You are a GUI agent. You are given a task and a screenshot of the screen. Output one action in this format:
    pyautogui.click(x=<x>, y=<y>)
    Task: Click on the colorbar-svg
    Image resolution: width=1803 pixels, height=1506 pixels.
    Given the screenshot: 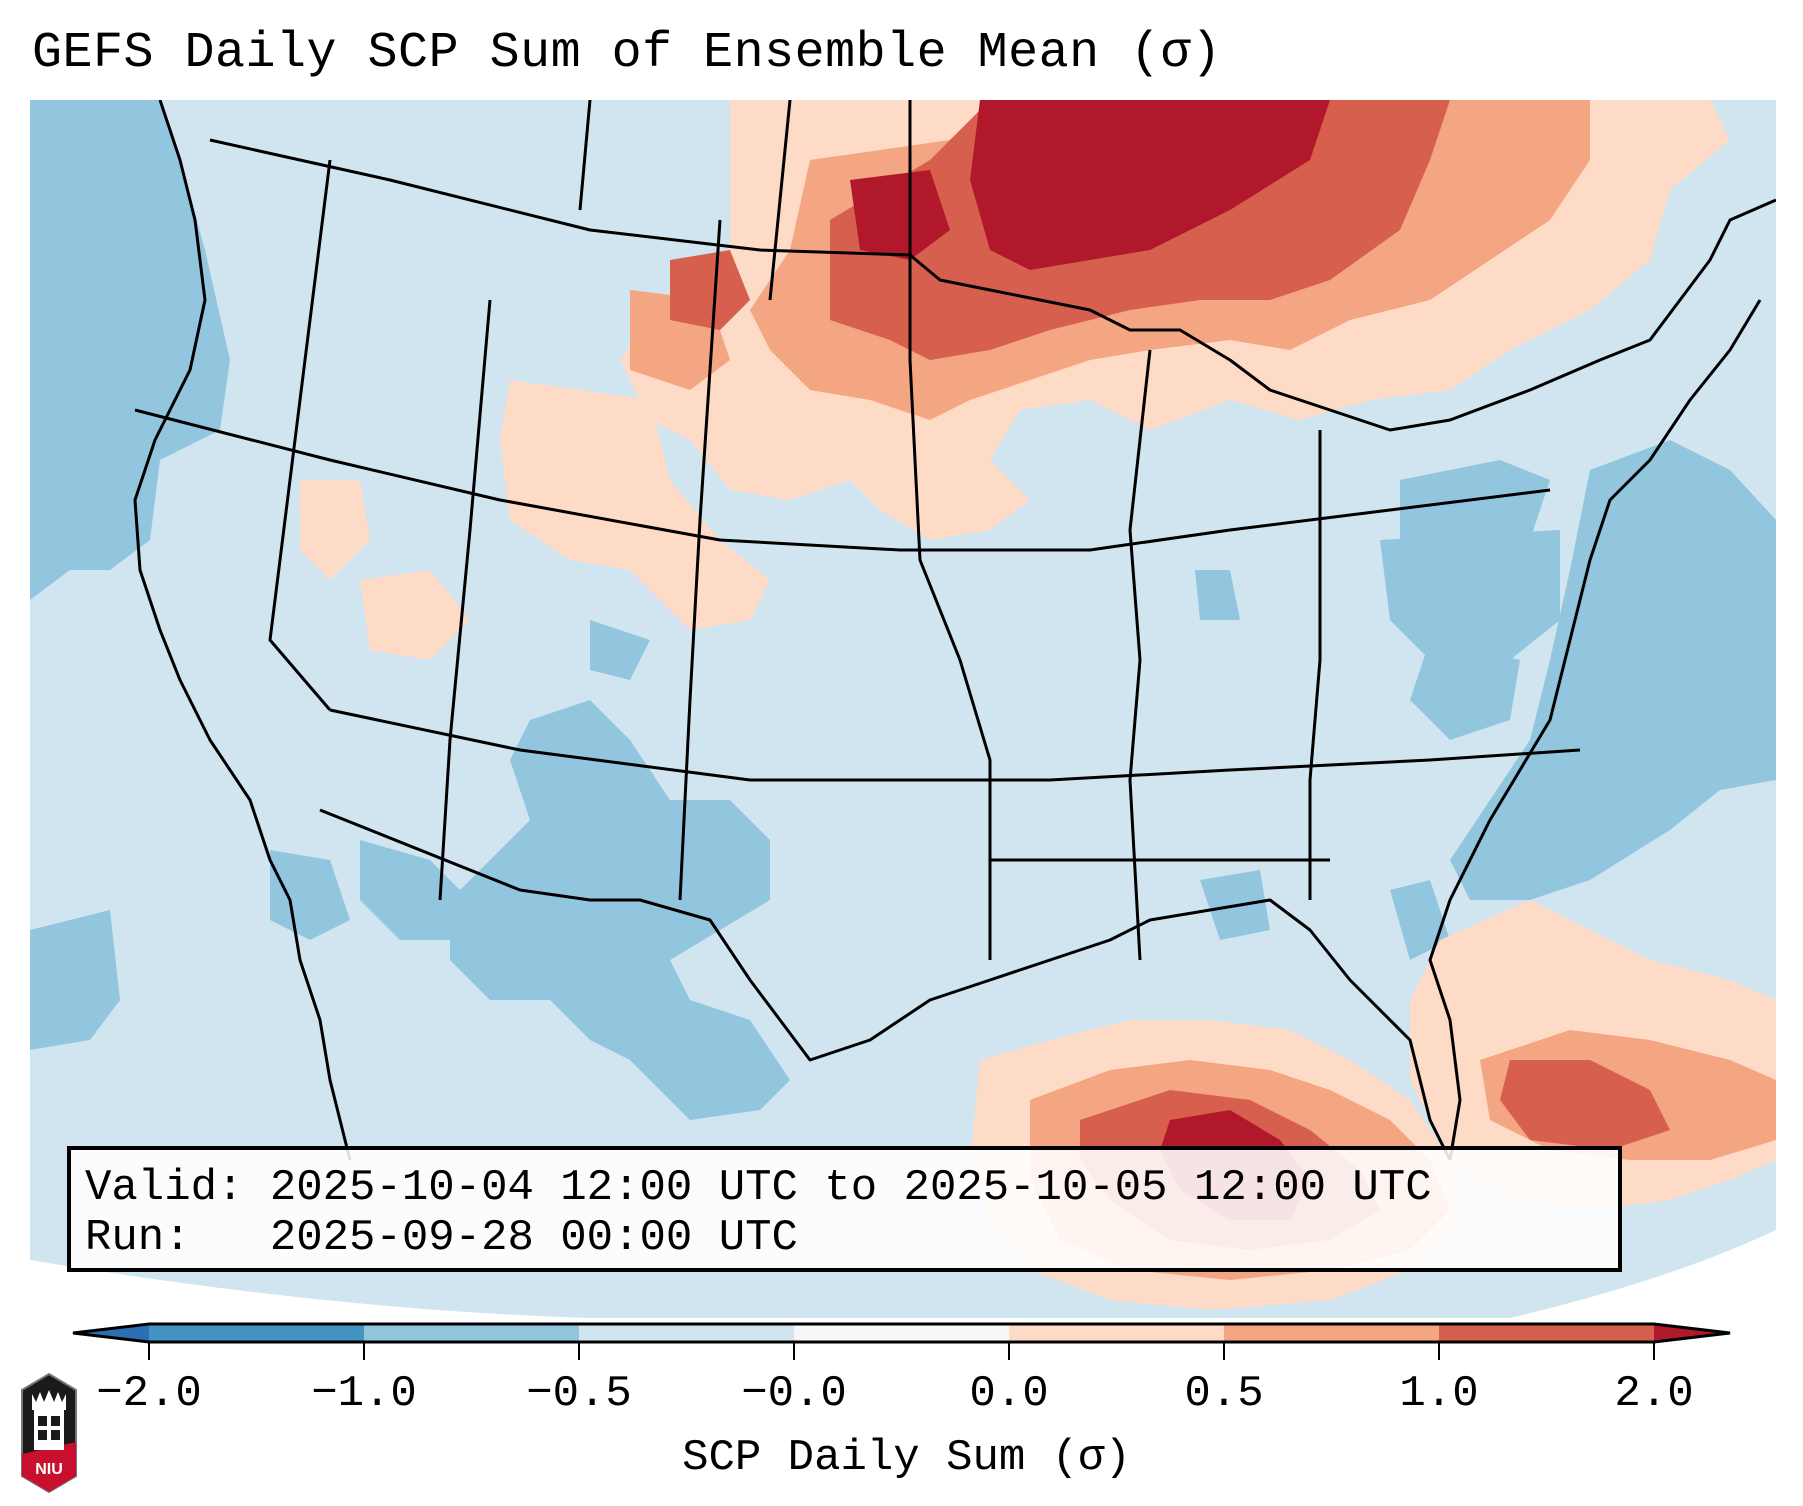 What is the action you would take?
    pyautogui.click(x=901, y=1341)
    